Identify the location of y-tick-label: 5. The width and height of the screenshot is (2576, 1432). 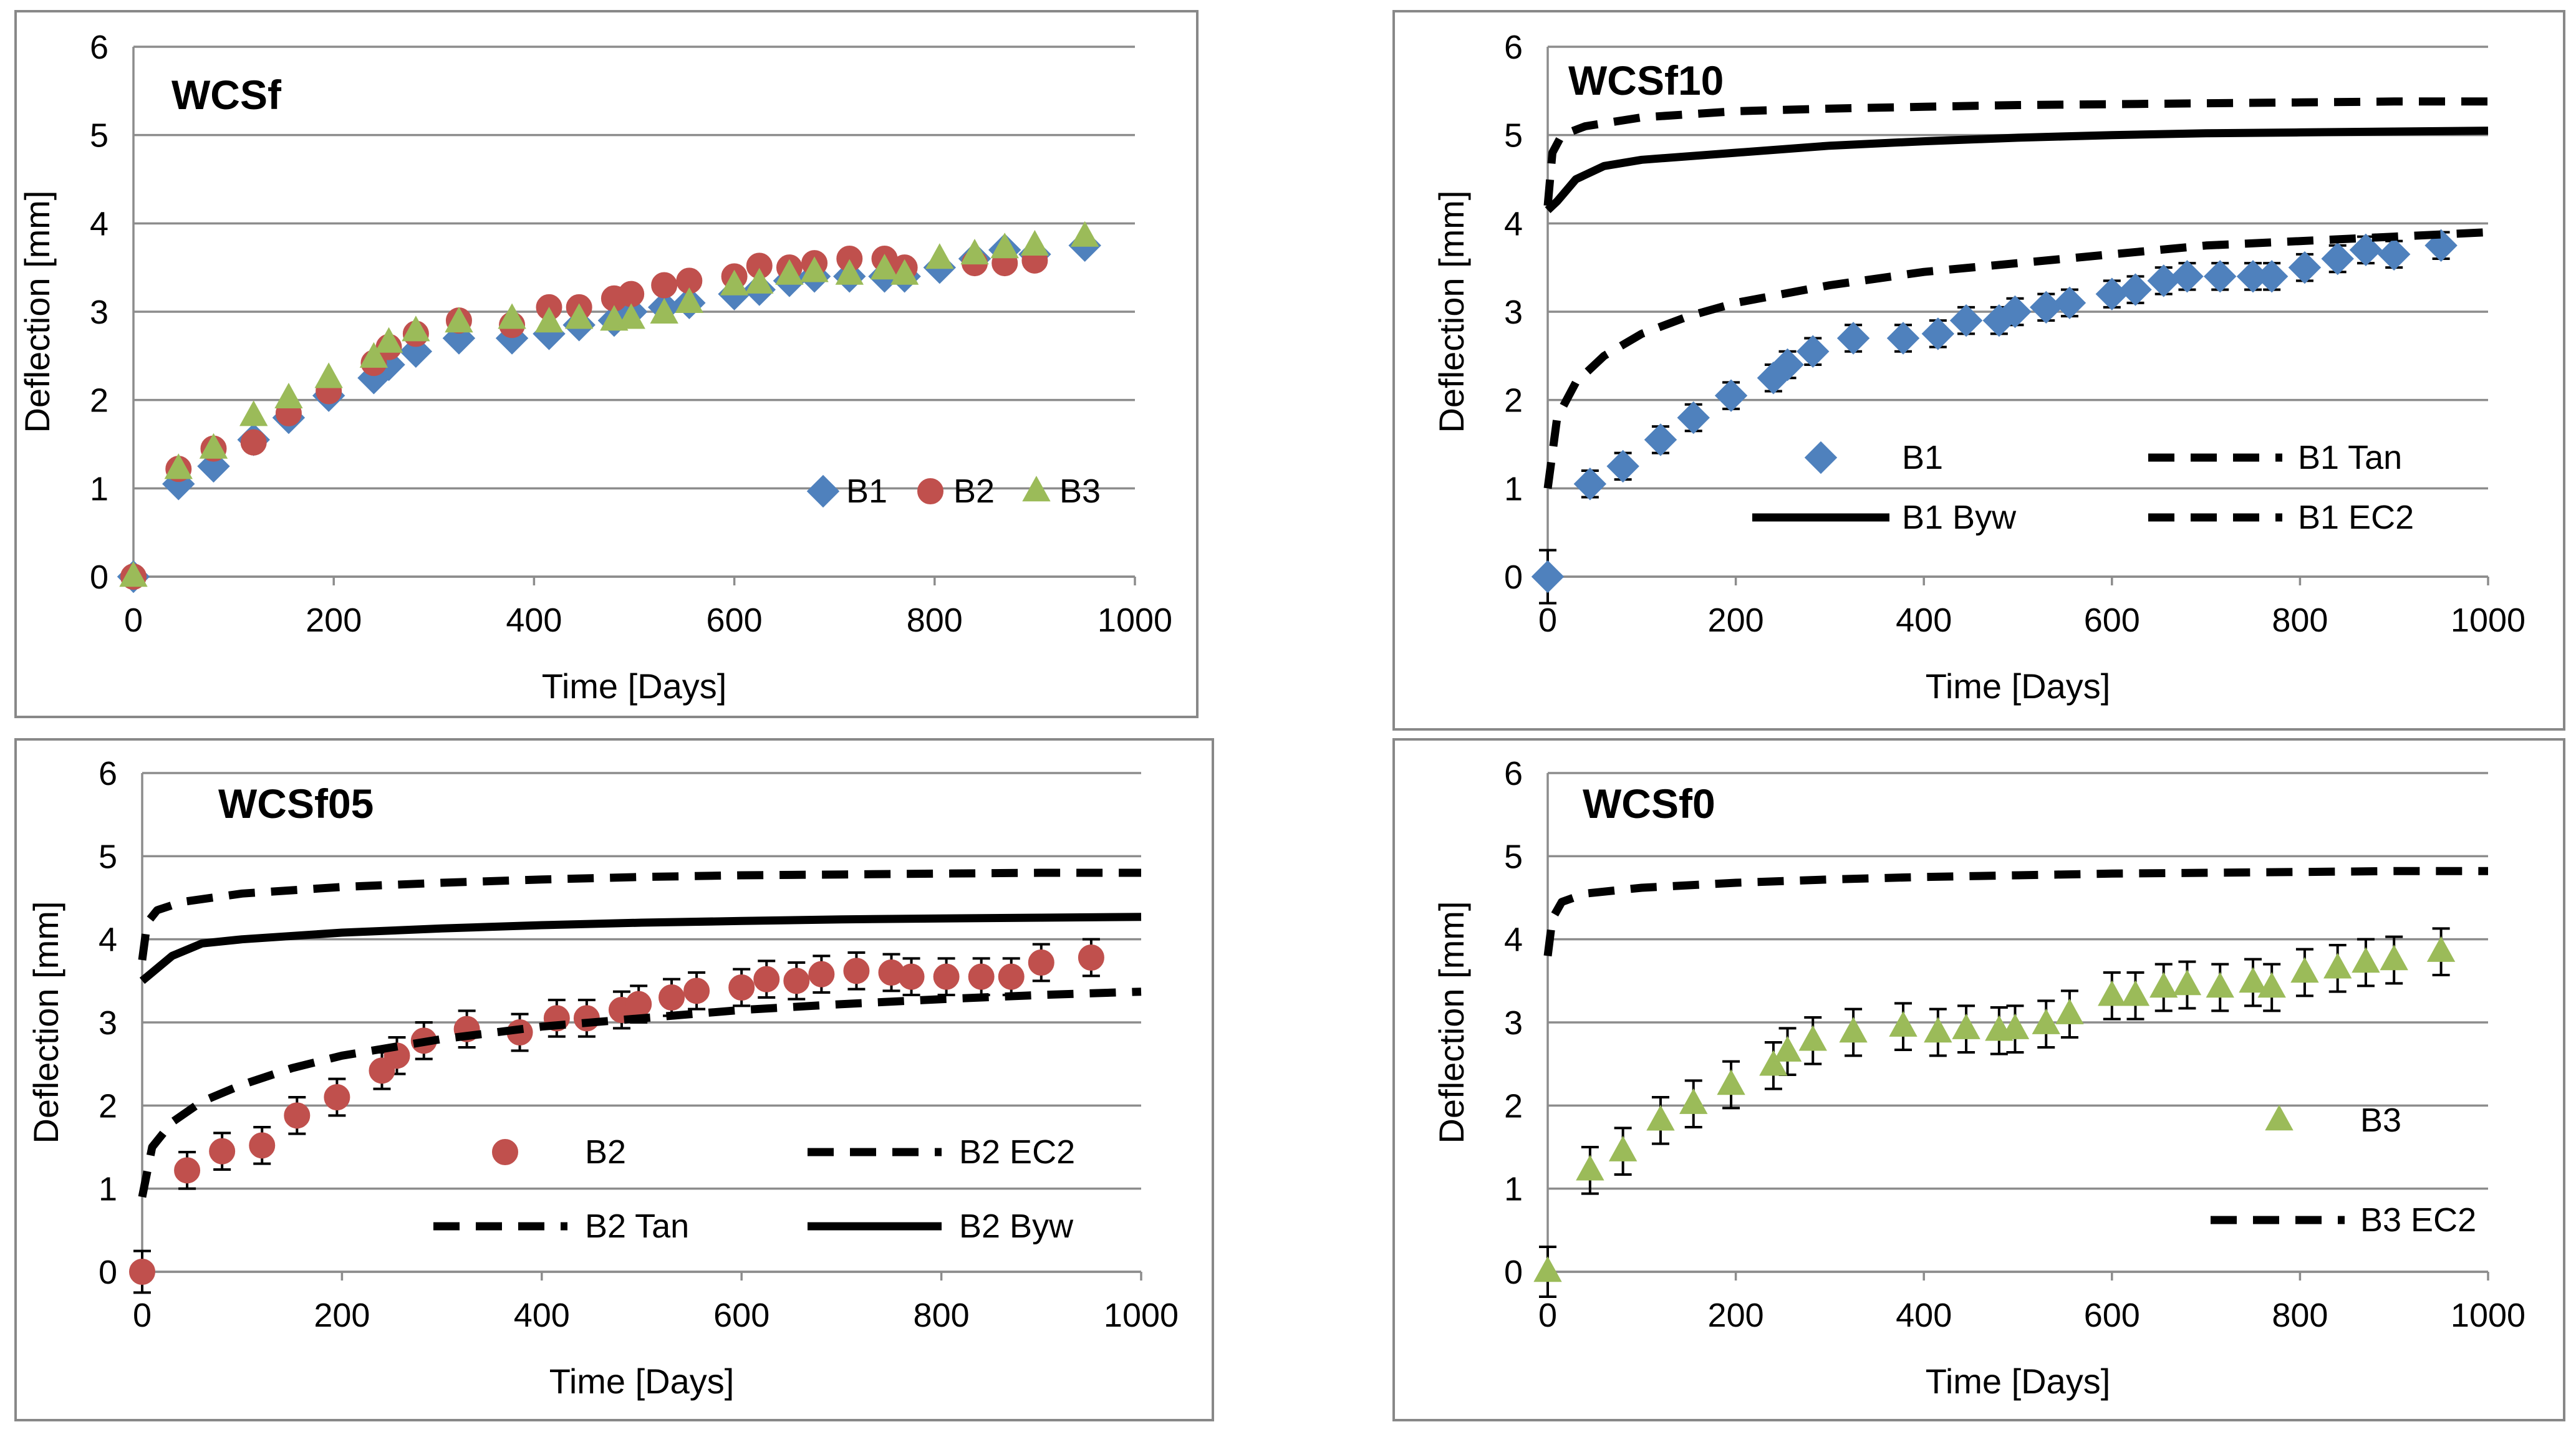
(1513, 856).